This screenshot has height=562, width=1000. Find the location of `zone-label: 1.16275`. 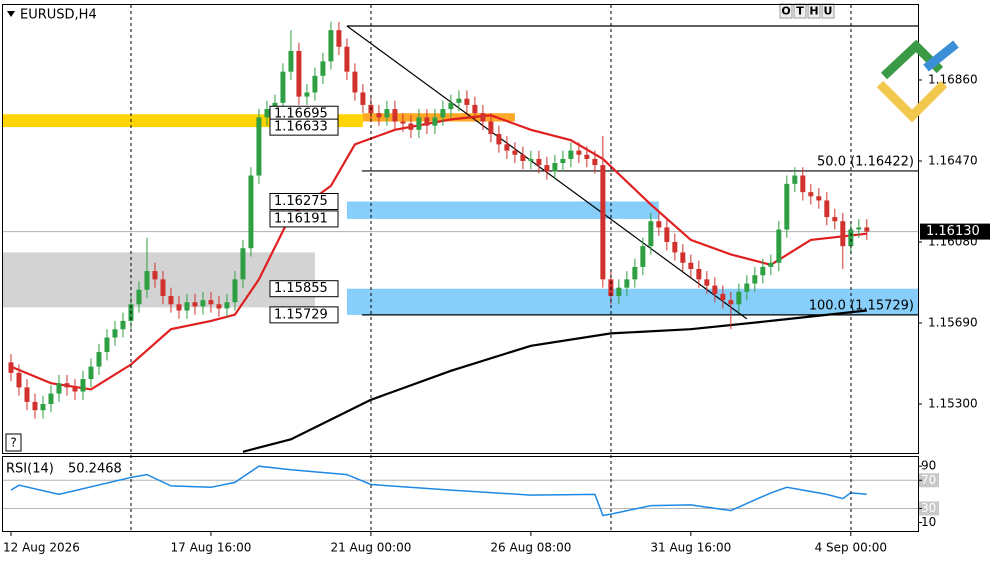

zone-label: 1.16275 is located at coordinates (301, 201).